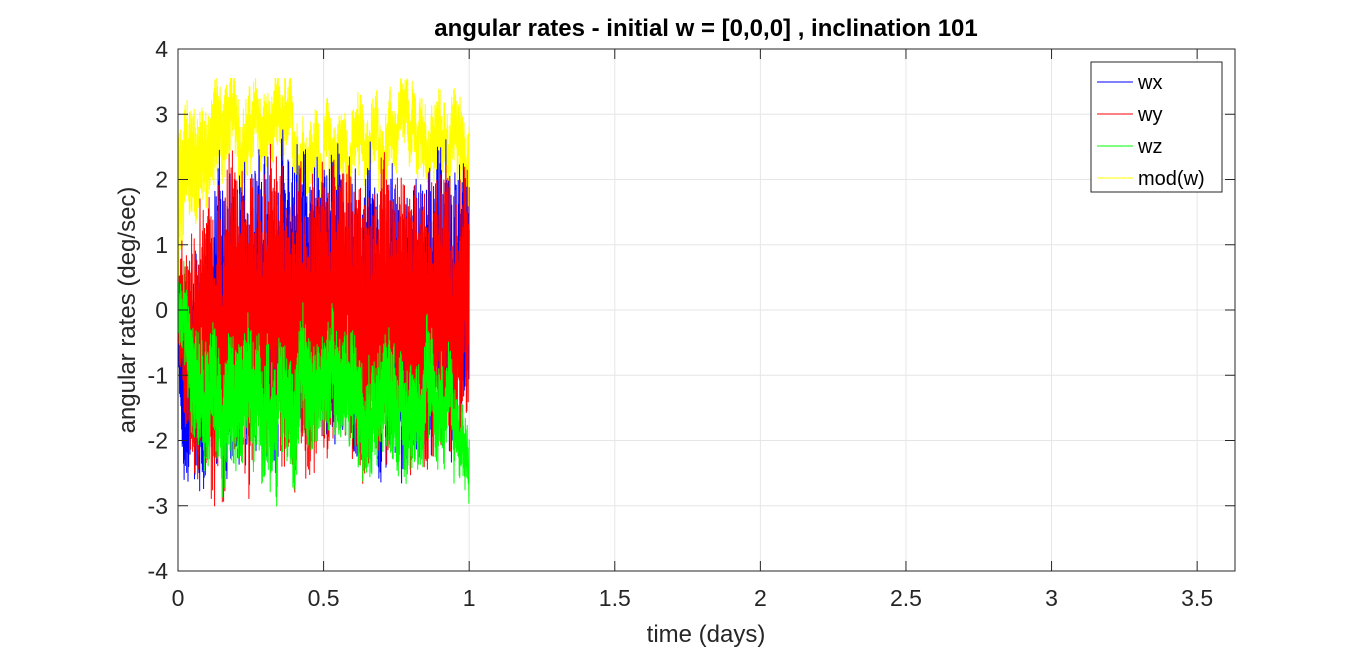  I want to click on y-axis-label: angular rates (deg/sec), so click(127, 310).